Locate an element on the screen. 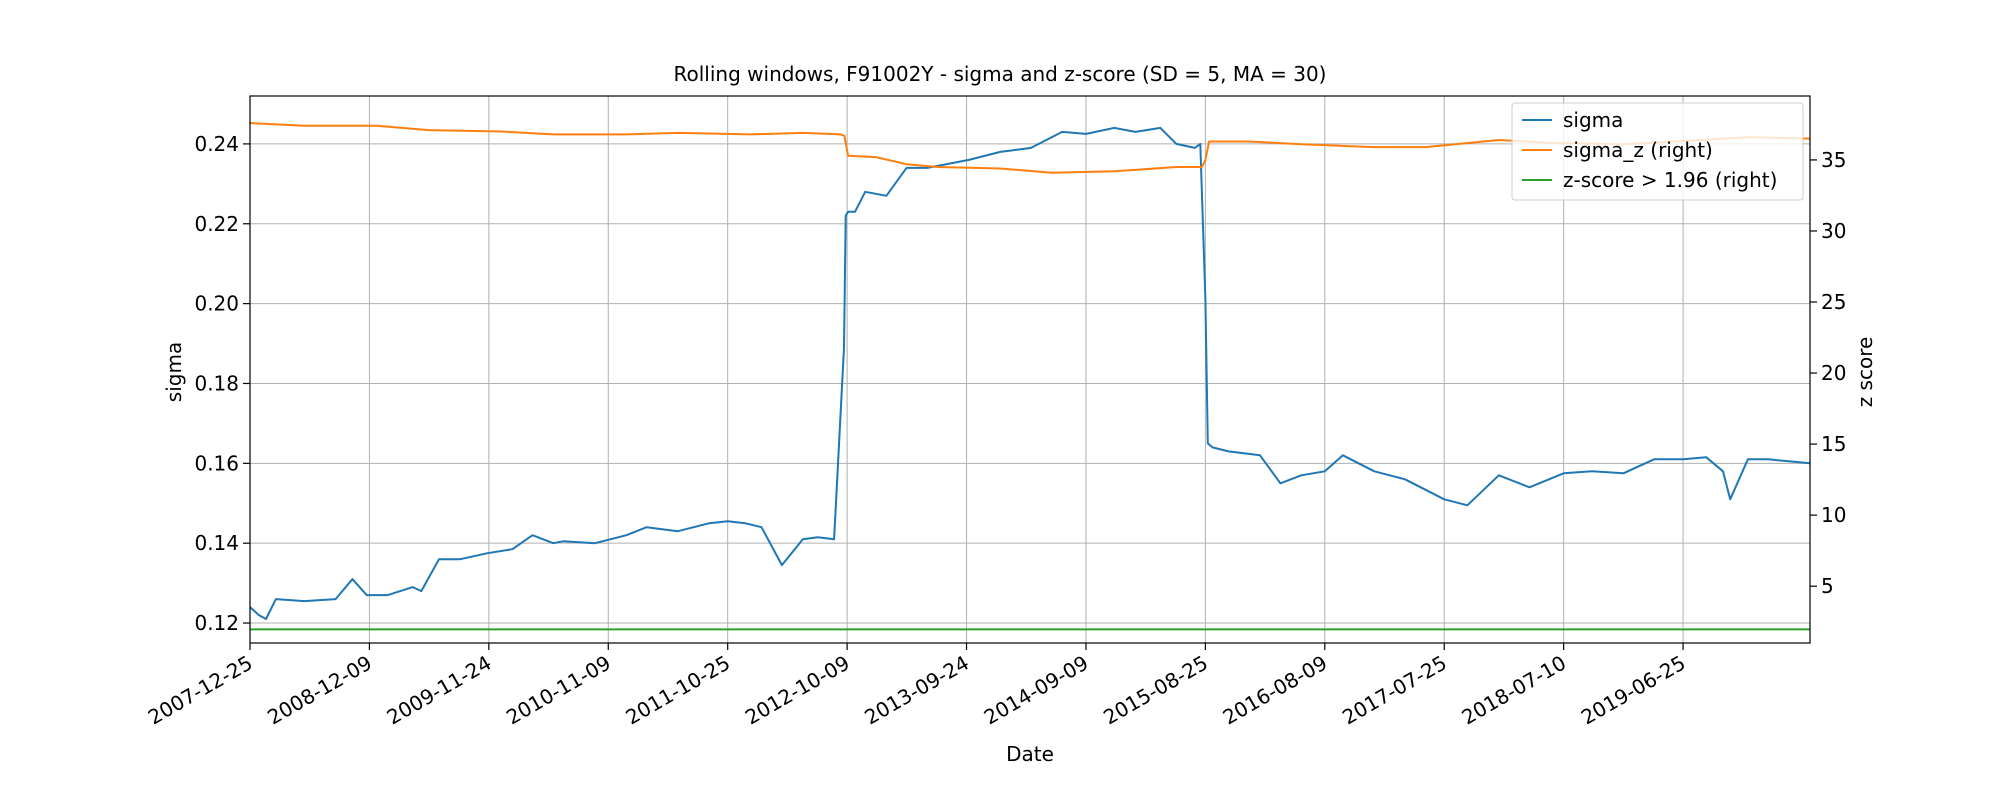 The width and height of the screenshot is (2000, 800). x-tick-label: 2012-10-09 is located at coordinates (797, 690).